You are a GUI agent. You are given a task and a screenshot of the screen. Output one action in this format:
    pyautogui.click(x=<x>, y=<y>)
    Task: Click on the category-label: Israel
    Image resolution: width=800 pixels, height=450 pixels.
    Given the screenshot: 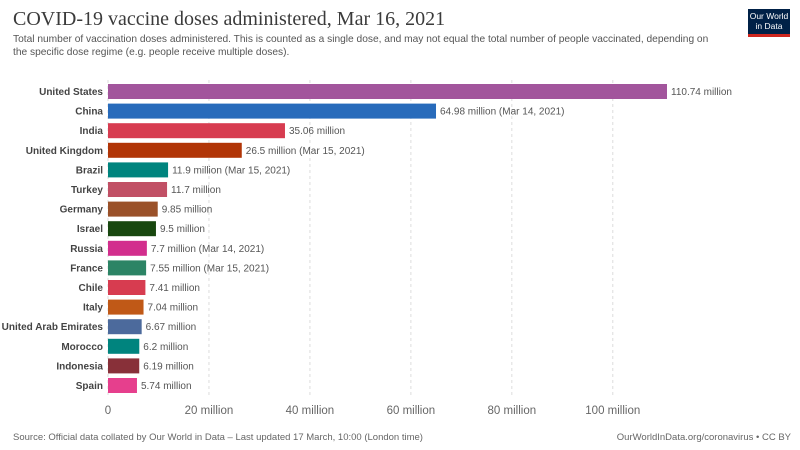 What is the action you would take?
    pyautogui.click(x=90, y=229)
    